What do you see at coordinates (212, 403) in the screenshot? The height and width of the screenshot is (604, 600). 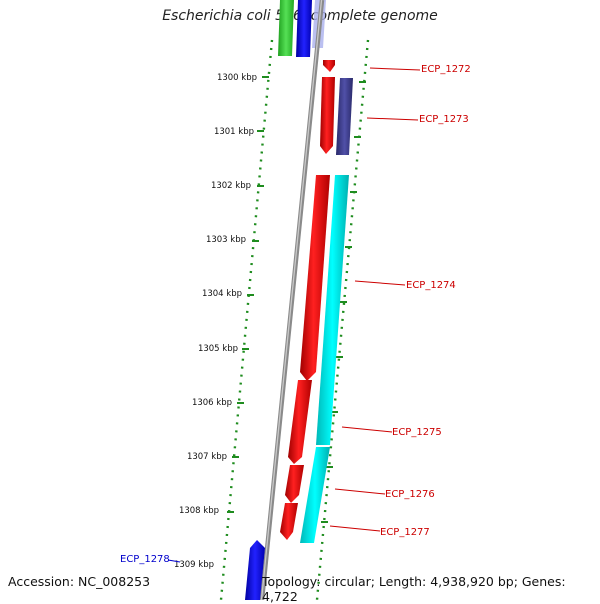 I see `ruler-label-1306: 1306 kbp` at bounding box center [212, 403].